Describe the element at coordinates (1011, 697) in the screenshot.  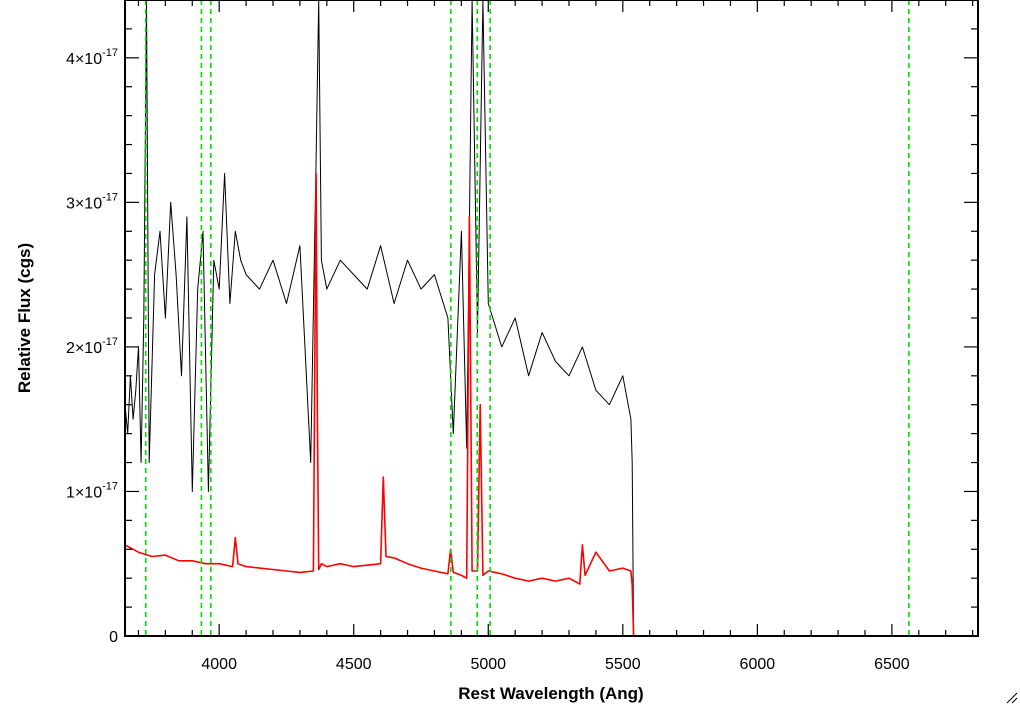
I see `resize-grip-icon` at that location.